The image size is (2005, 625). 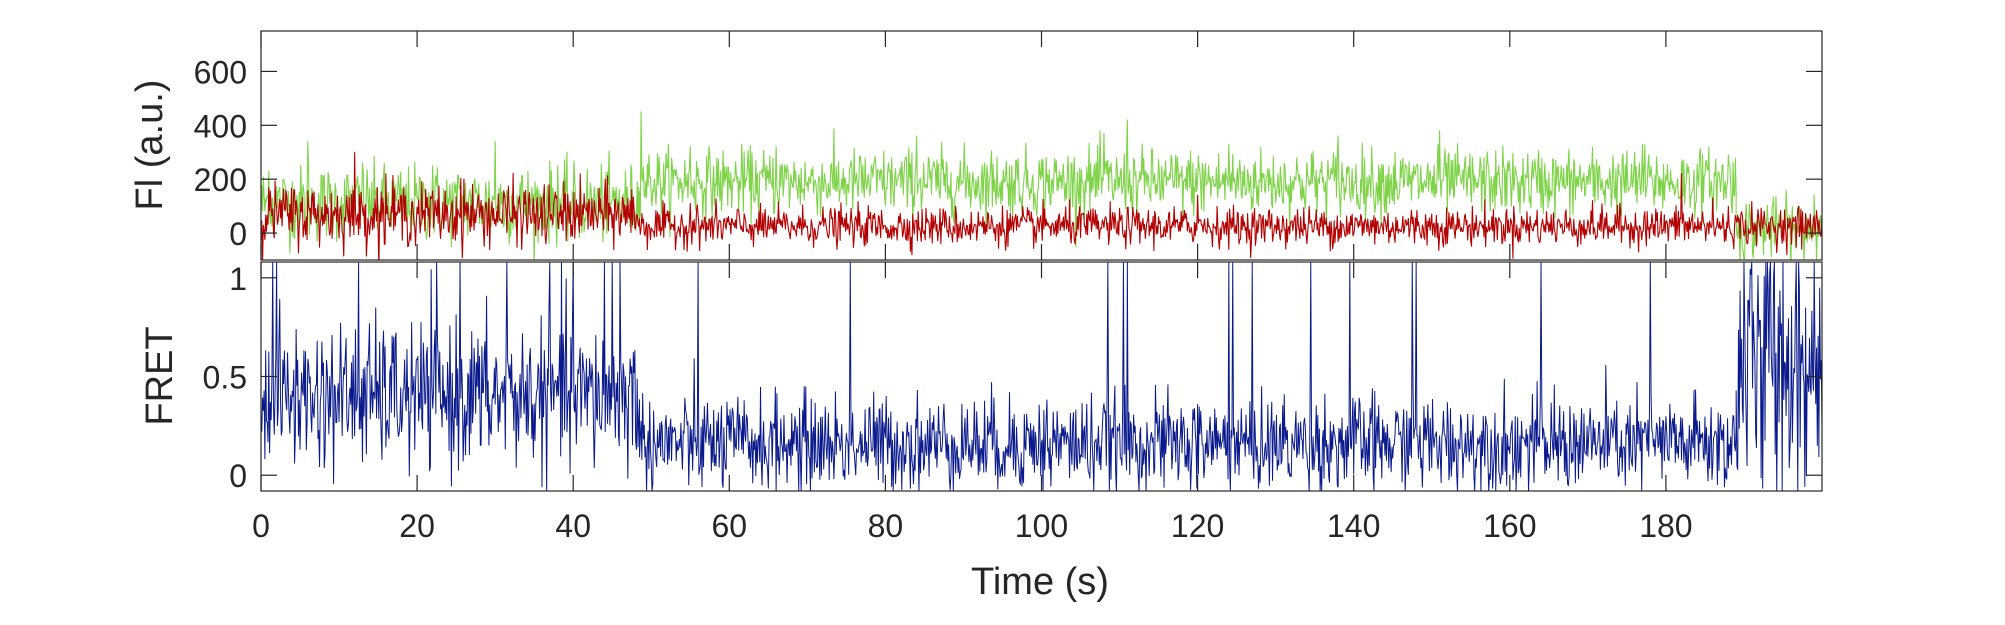 I want to click on x-tick-label: 20, so click(x=417, y=526).